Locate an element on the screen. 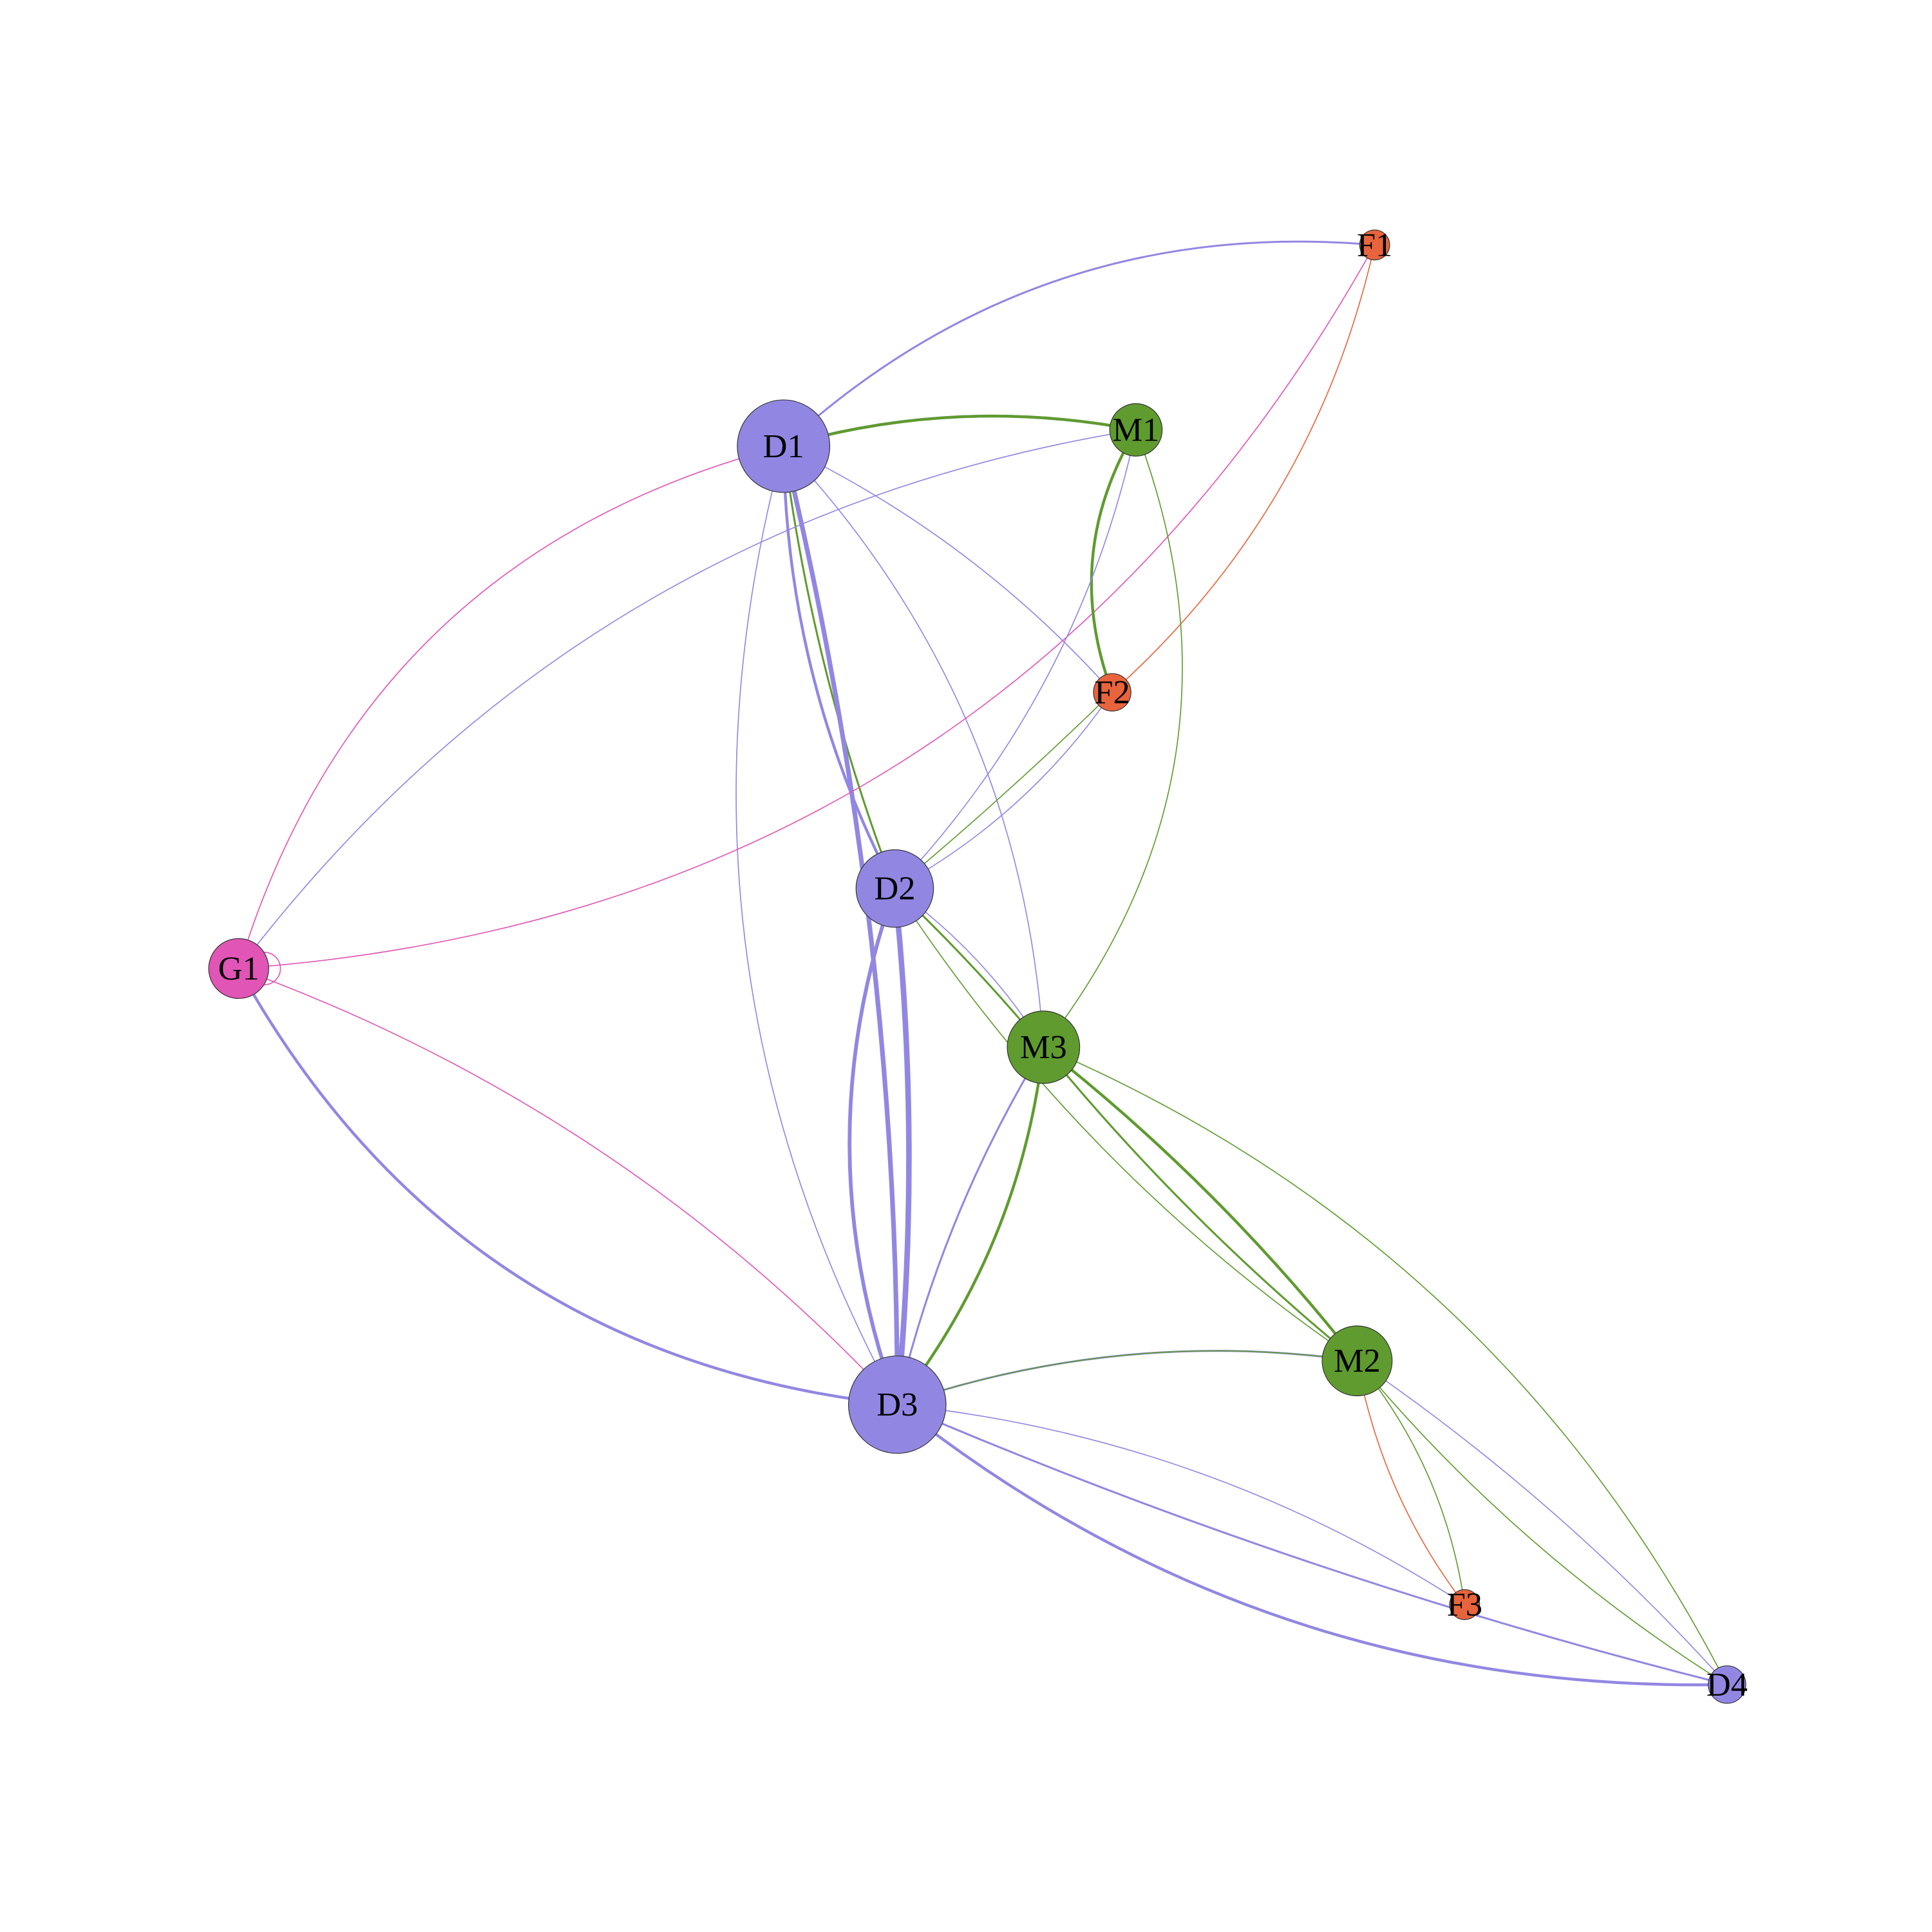  node-label-f2: F2 is located at coordinates (1112, 692).